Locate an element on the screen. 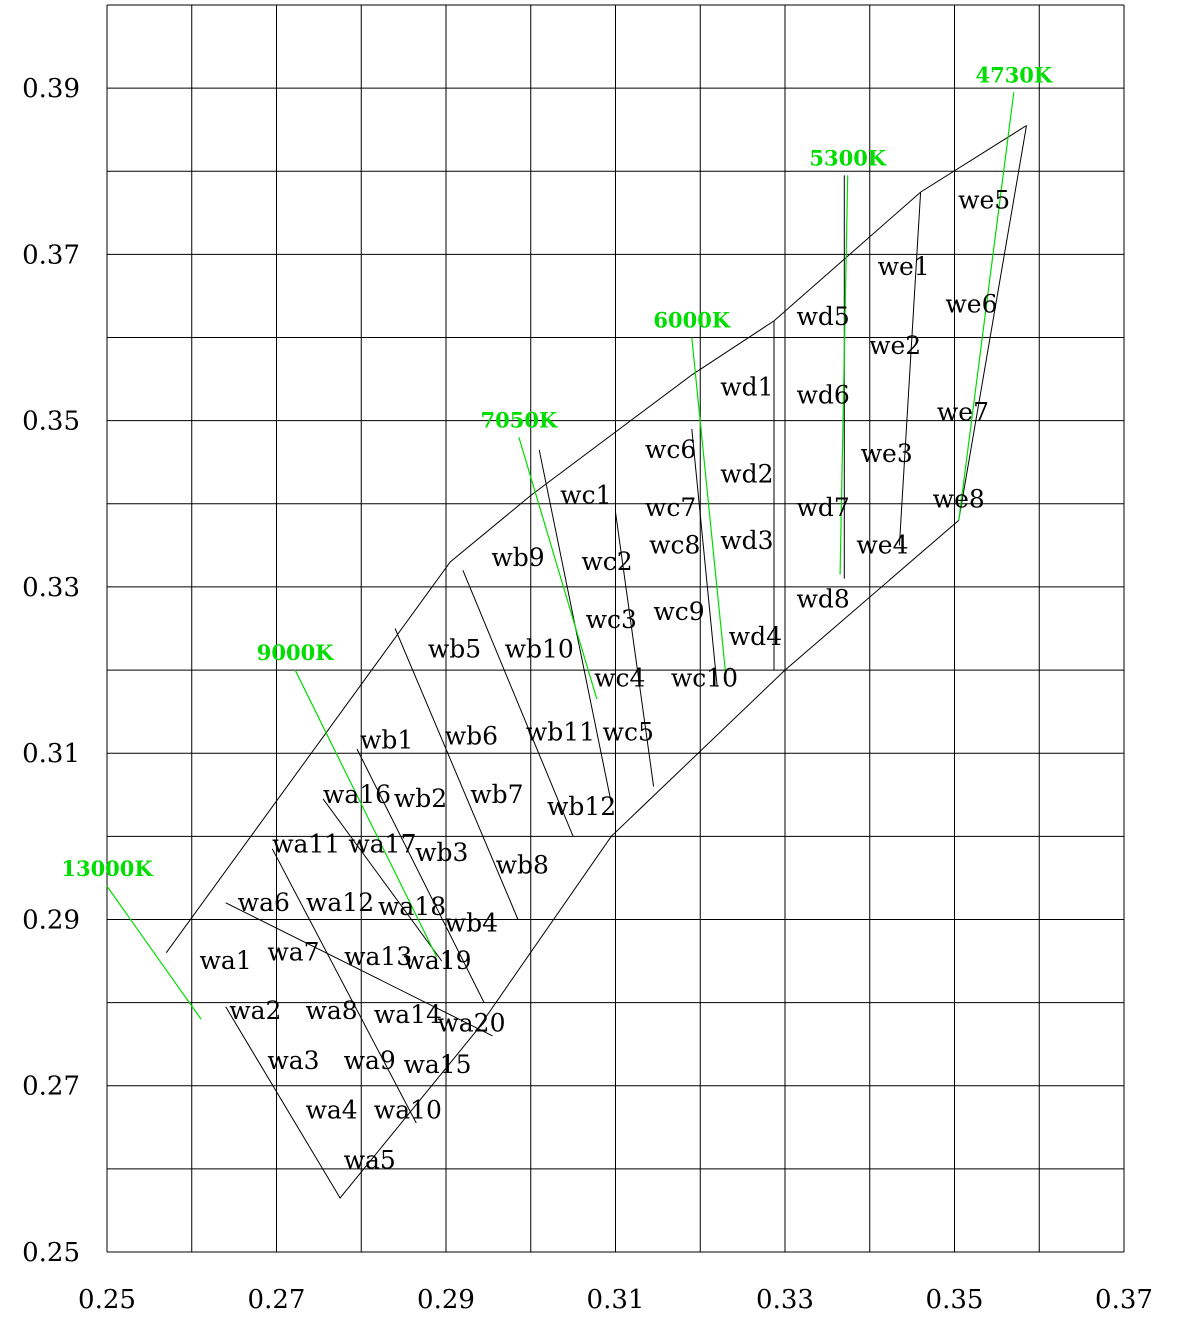 This screenshot has width=1182, height=1318. x-tick-label: 0.27 is located at coordinates (277, 1300).